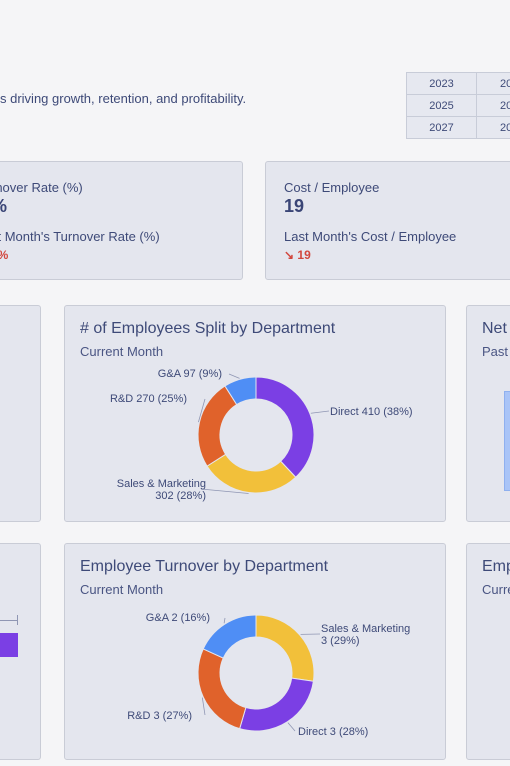 The height and width of the screenshot is (766, 510). I want to click on year-filter-grid: 2023 20 2025 20 2027 20, so click(458, 105).